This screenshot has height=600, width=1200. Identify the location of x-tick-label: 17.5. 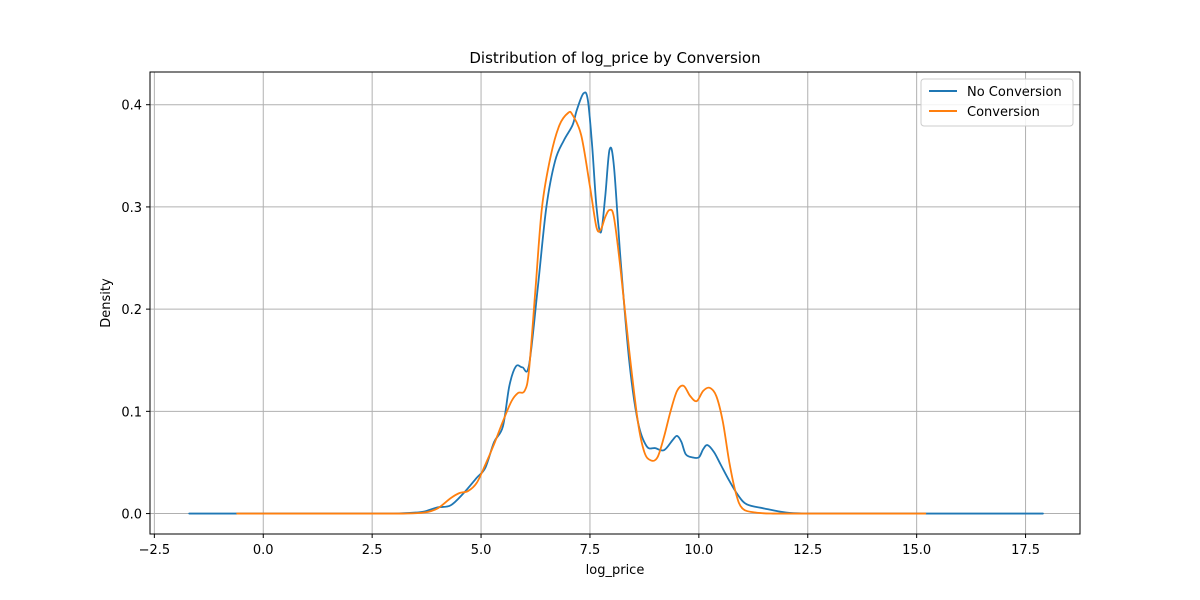
(1025, 550).